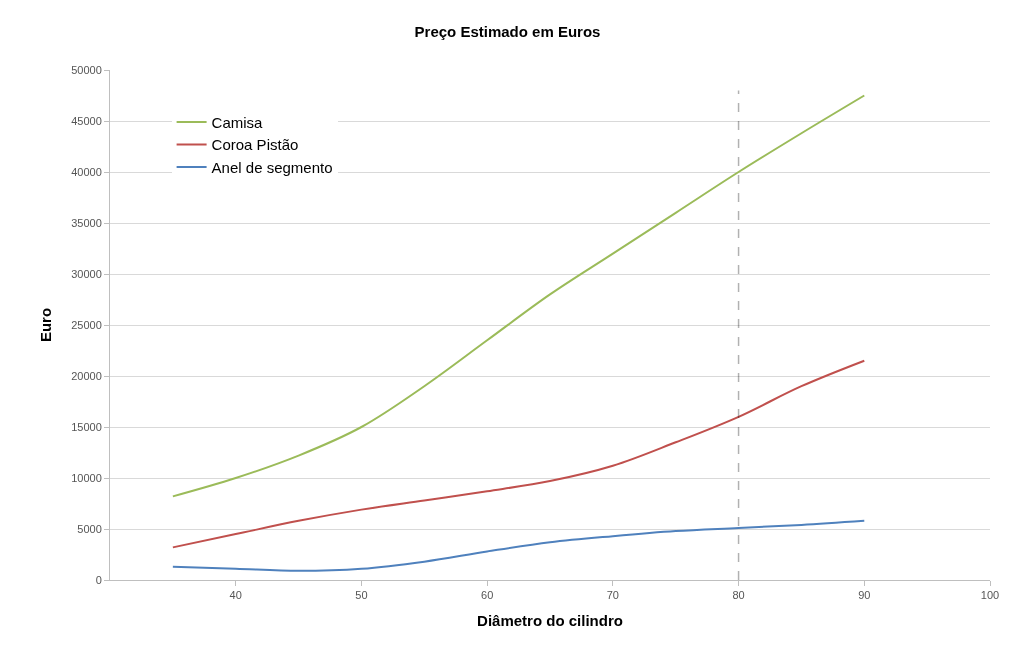 This screenshot has height=655, width=1015. Describe the element at coordinates (864, 595) in the screenshot. I see `x-tick-label: 90` at that location.